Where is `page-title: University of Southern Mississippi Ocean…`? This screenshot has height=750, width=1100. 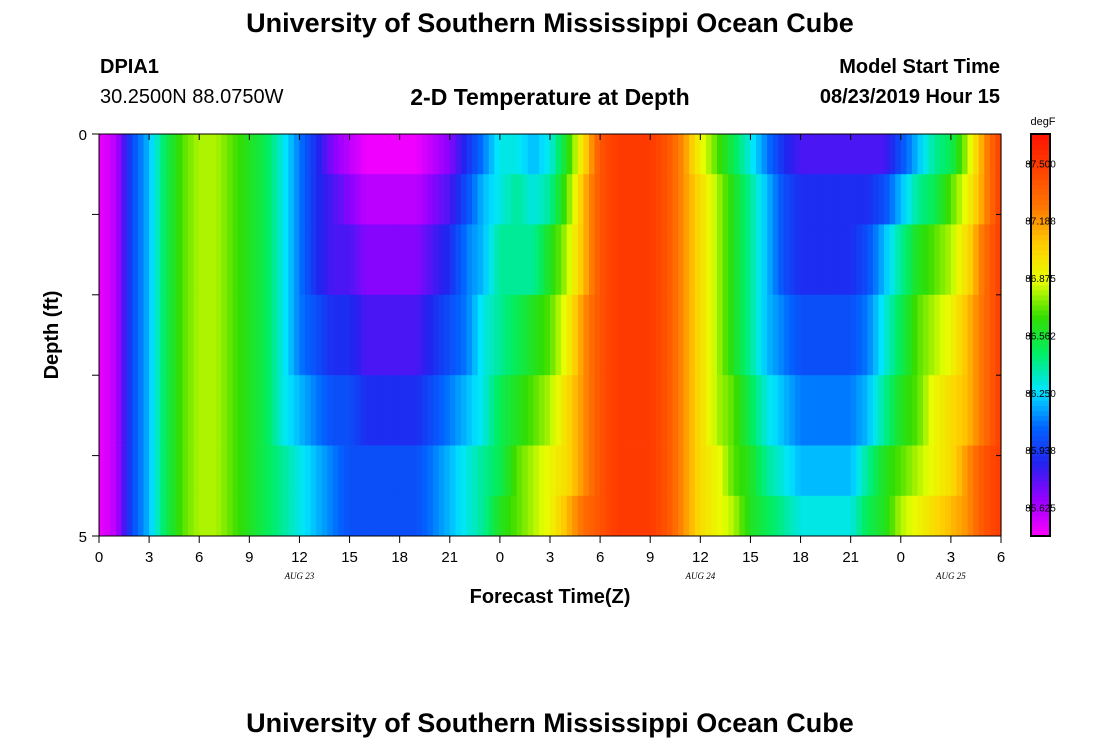 page-title: University of Southern Mississippi Ocean… is located at coordinates (550, 23).